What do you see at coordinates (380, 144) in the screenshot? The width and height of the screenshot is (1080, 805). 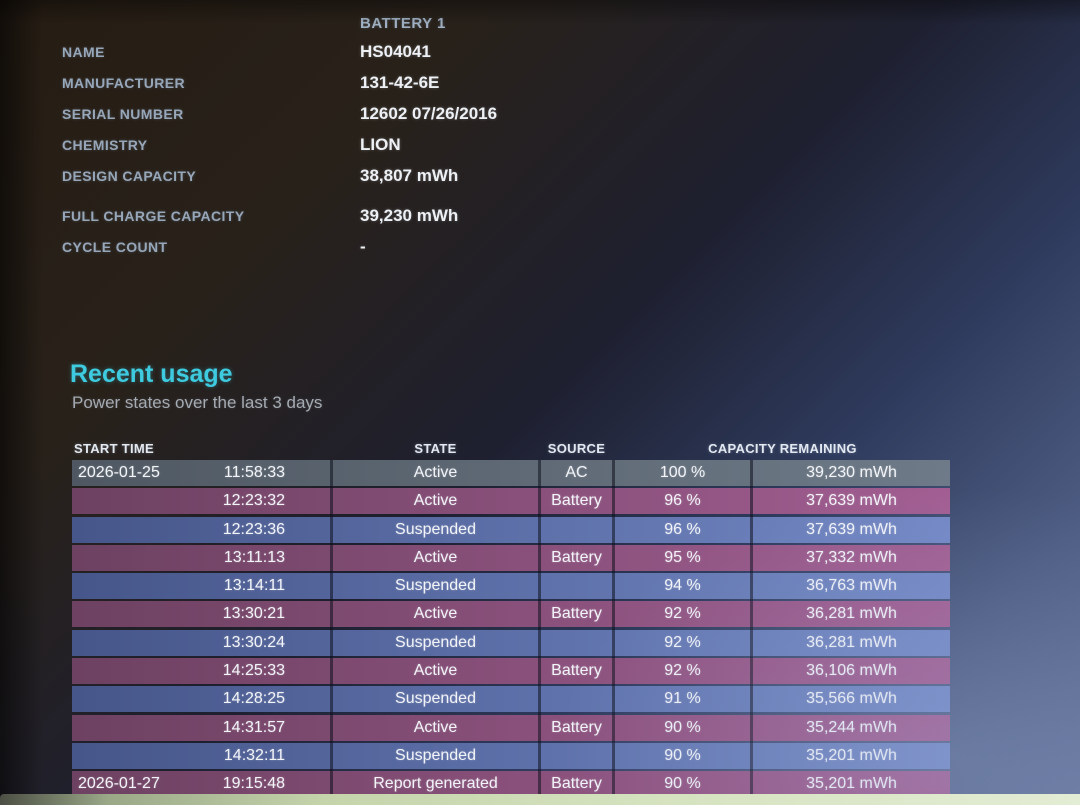 I see `battery-info-value: LION` at bounding box center [380, 144].